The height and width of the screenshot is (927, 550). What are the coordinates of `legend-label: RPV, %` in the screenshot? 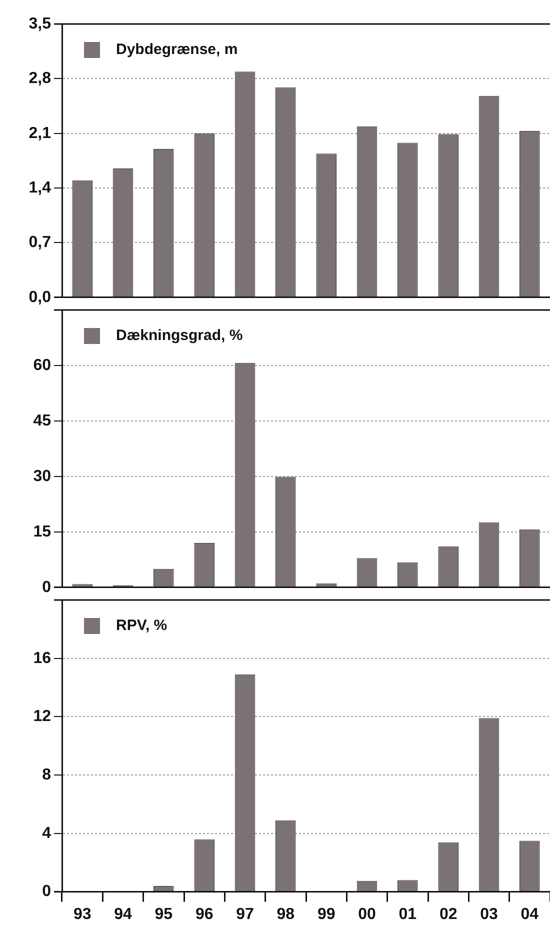 It's located at (142, 625).